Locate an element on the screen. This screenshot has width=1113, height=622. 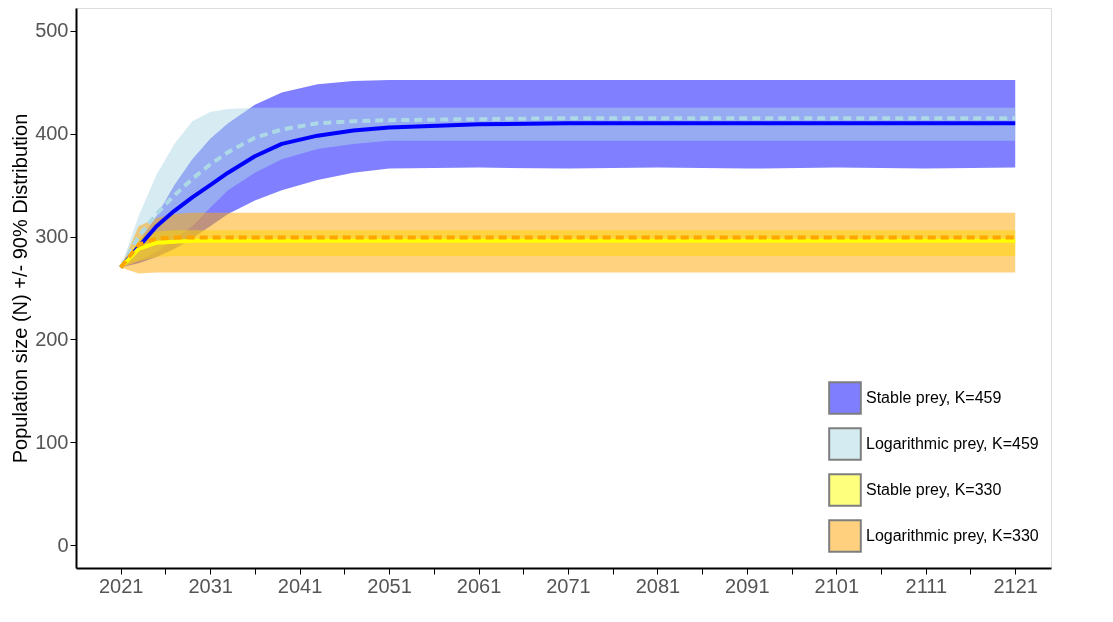
legend-label: Logarithmic prey, K=330 is located at coordinates (952, 535).